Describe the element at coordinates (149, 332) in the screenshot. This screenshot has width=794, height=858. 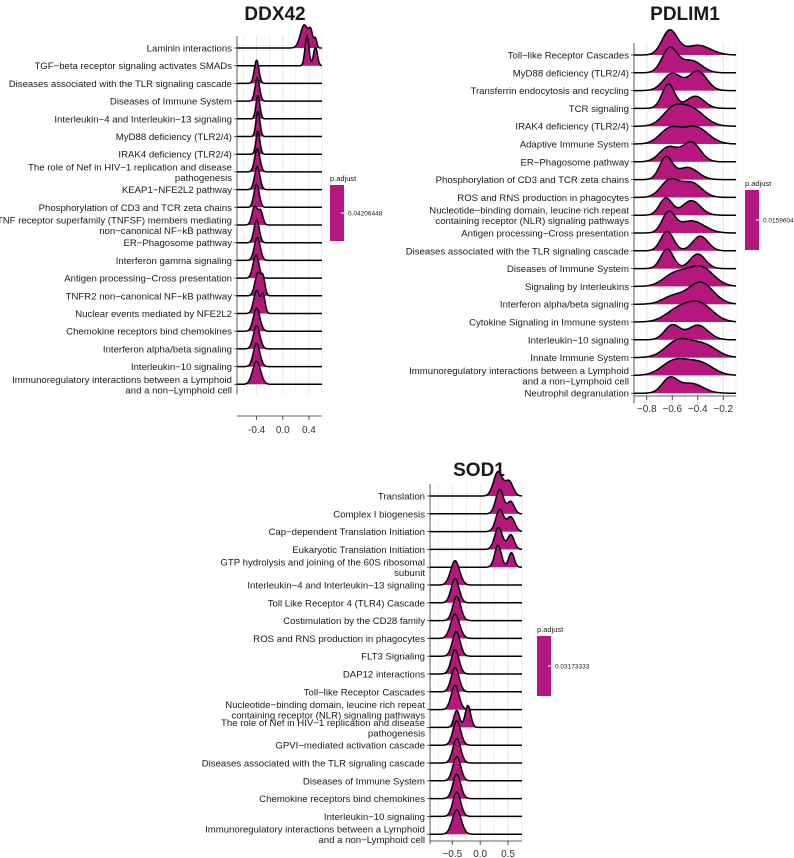
I see `category-label: Chemokine receptors bind chemokines` at that location.